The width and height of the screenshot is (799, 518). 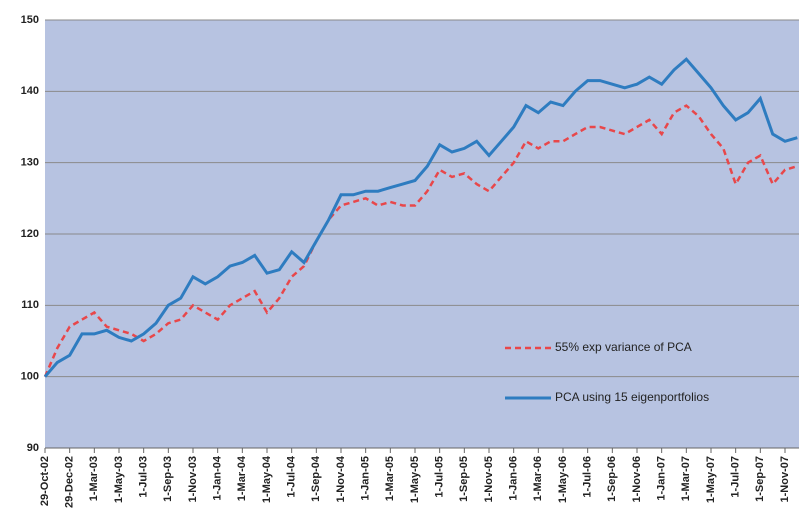 I want to click on x-tick-label: 1-Mar-03, so click(x=94, y=478).